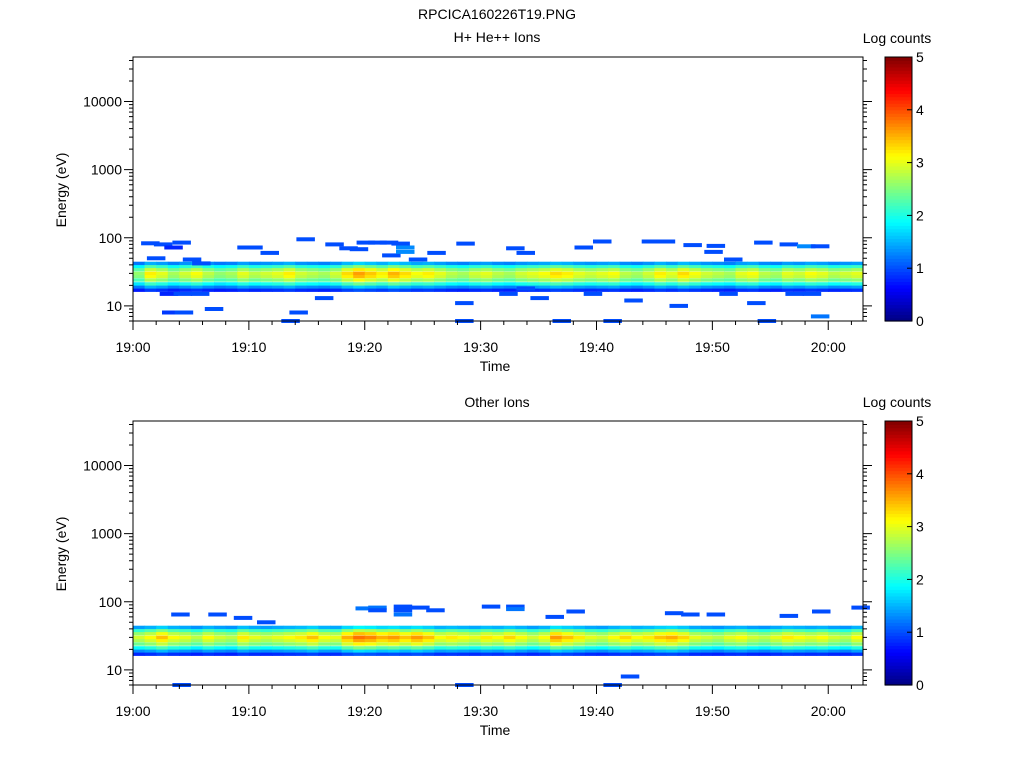 The height and width of the screenshot is (768, 1024). What do you see at coordinates (920, 110) in the screenshot?
I see `colorbar-tick-label: 4` at bounding box center [920, 110].